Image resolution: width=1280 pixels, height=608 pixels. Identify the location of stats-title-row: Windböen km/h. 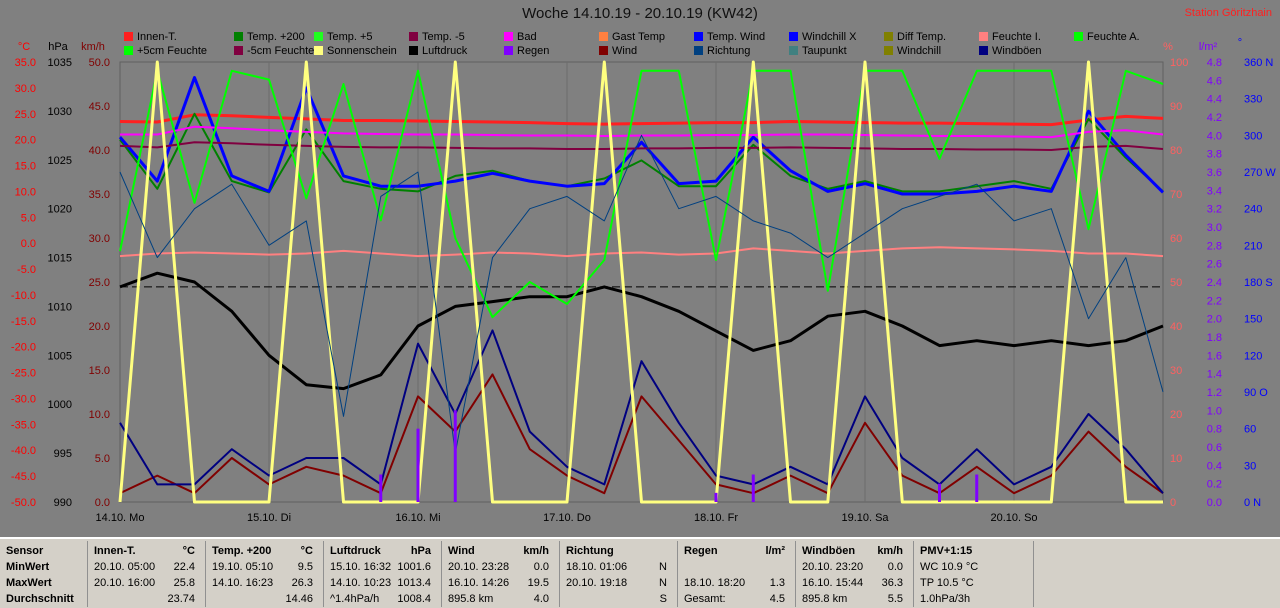
(855, 551).